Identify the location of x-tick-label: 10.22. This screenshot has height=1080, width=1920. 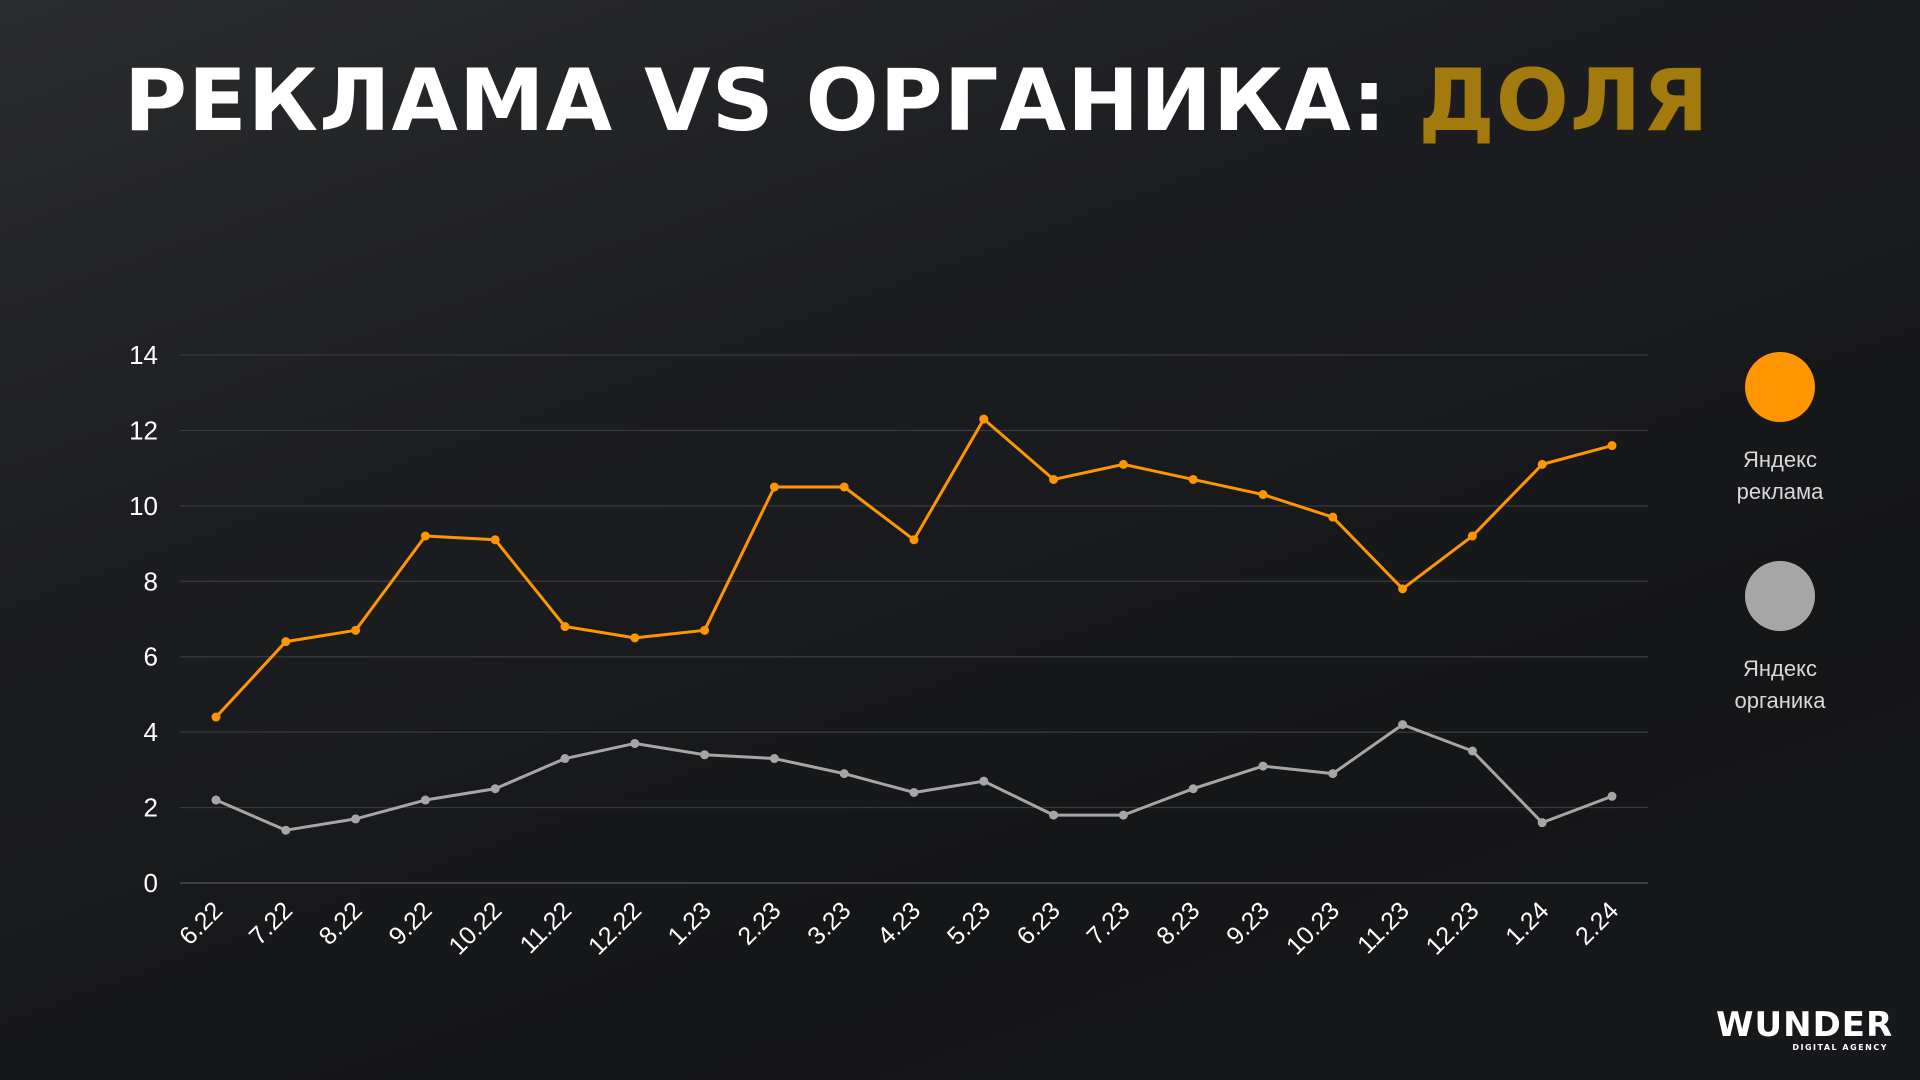
(475, 928).